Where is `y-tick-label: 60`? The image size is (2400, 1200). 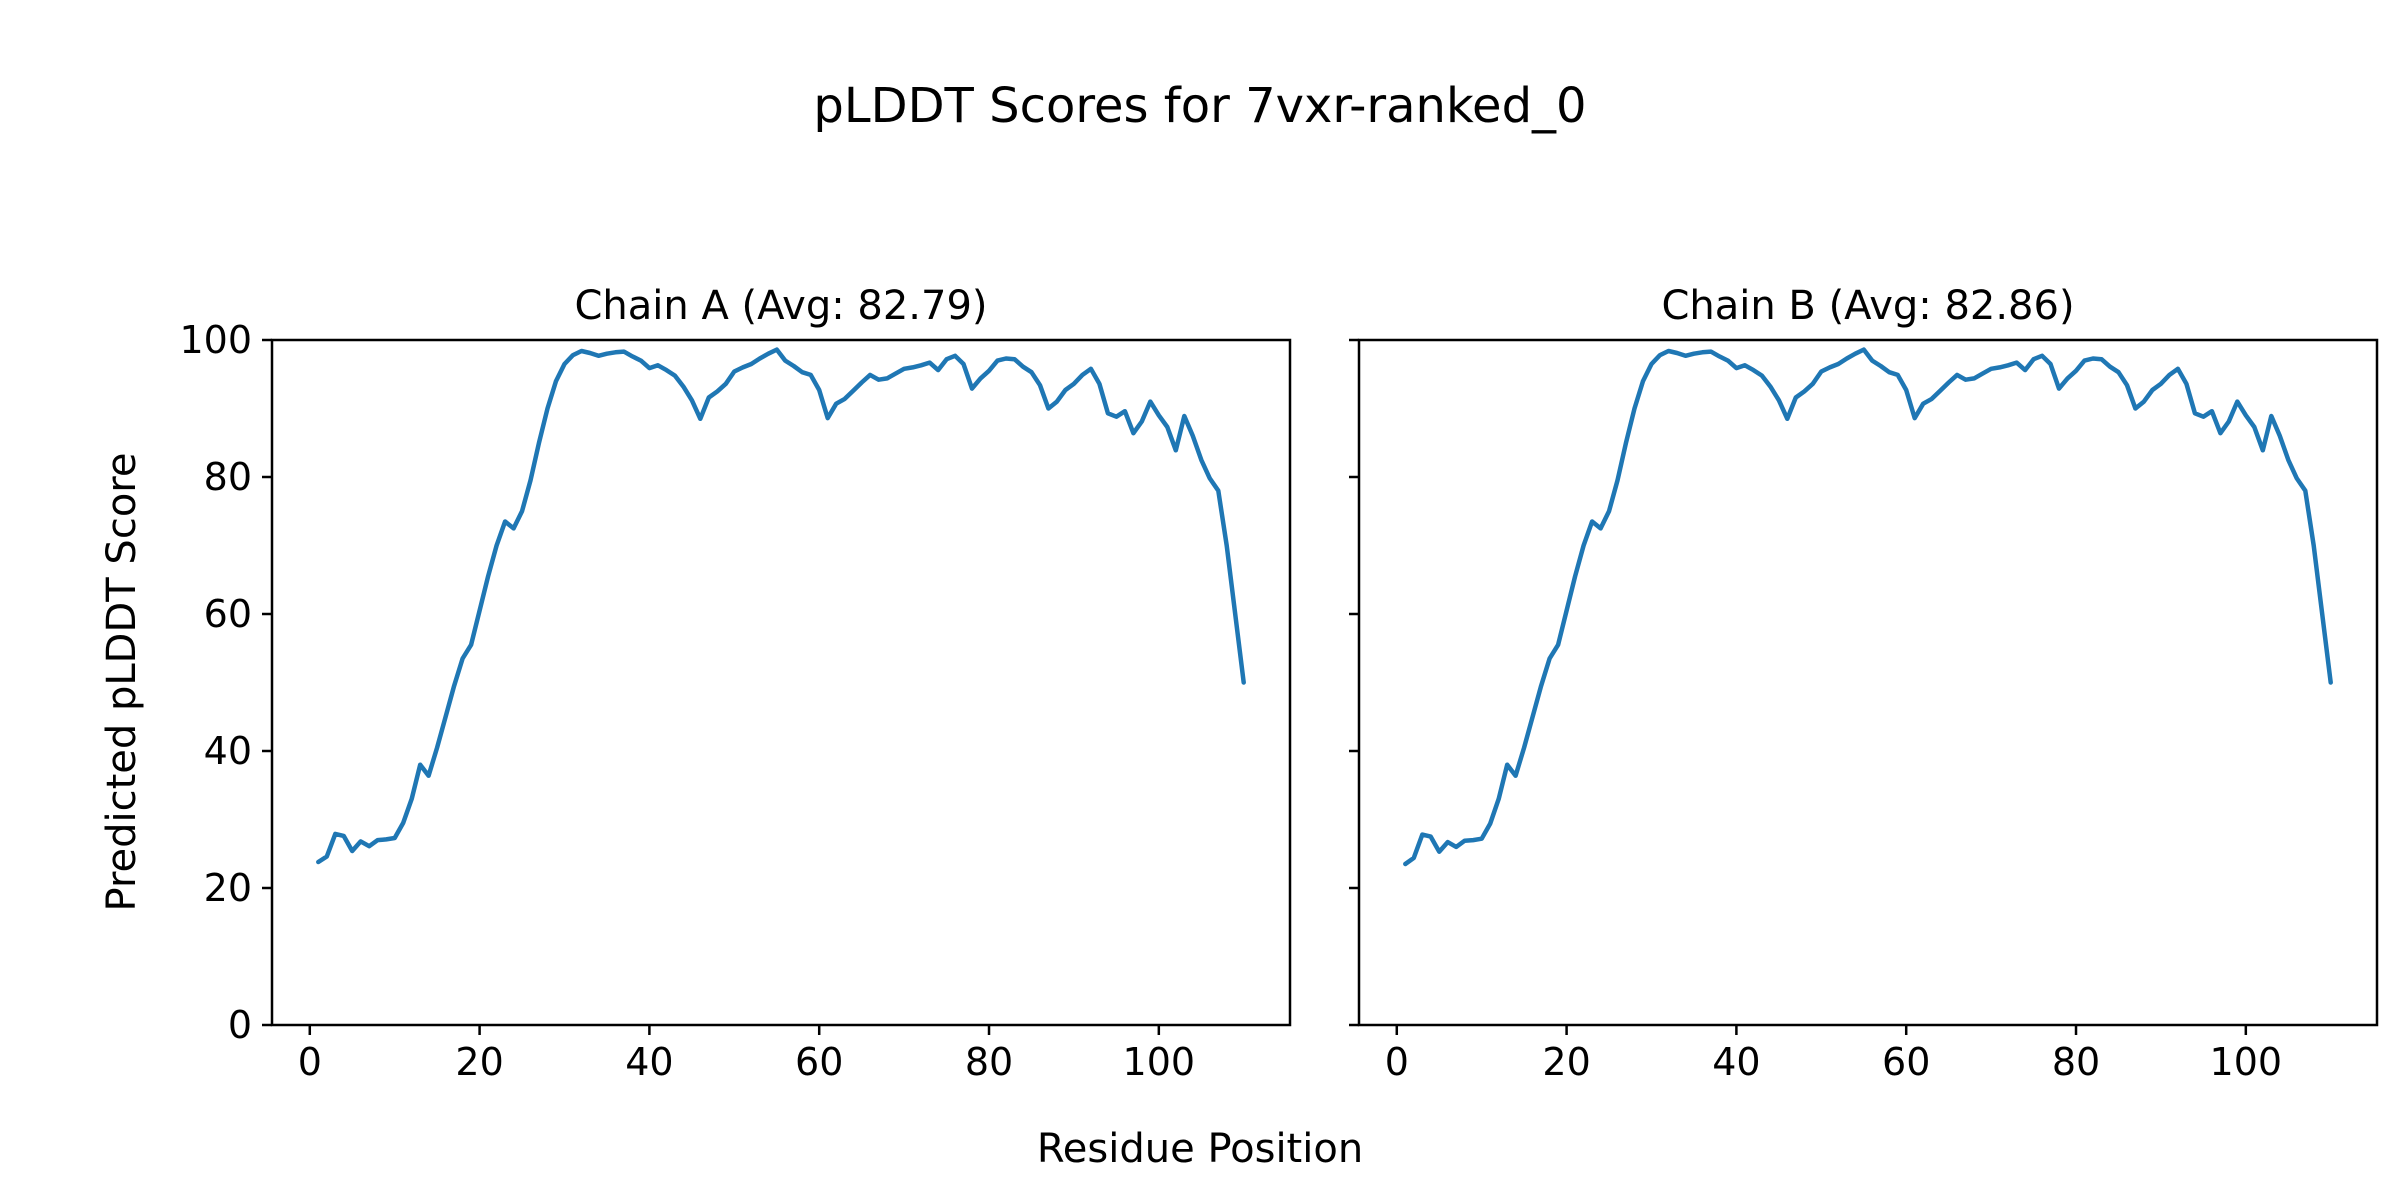 y-tick-label: 60 is located at coordinates (228, 614).